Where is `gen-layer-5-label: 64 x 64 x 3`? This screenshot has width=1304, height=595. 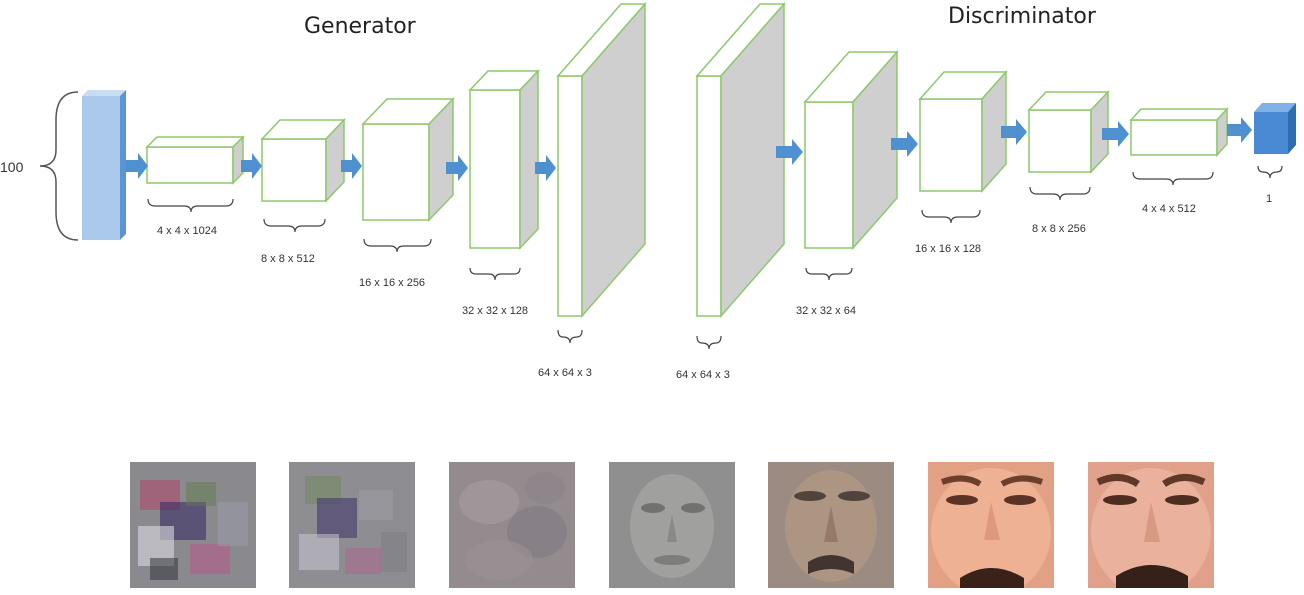
gen-layer-5-label: 64 x 64 x 3 is located at coordinates (565, 373).